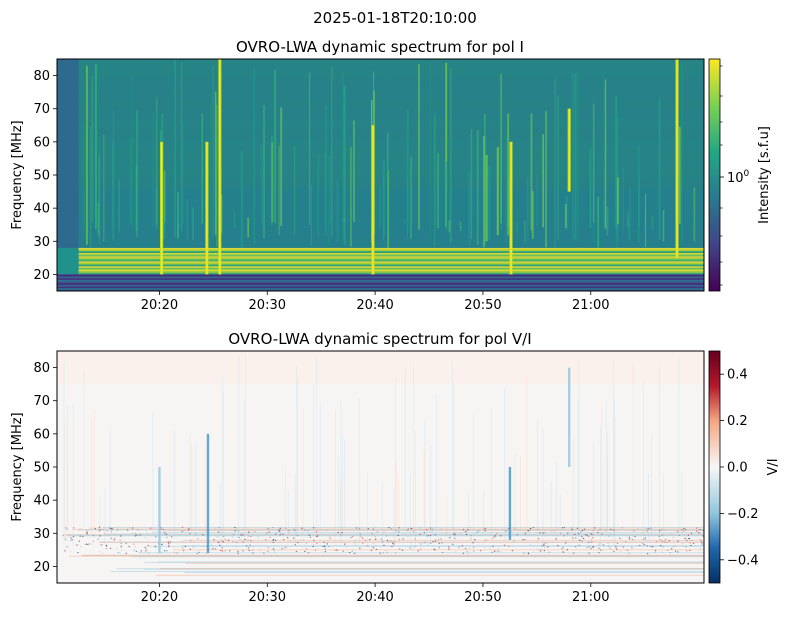  I want to click on x-tick-label: 21:00, so click(590, 597).